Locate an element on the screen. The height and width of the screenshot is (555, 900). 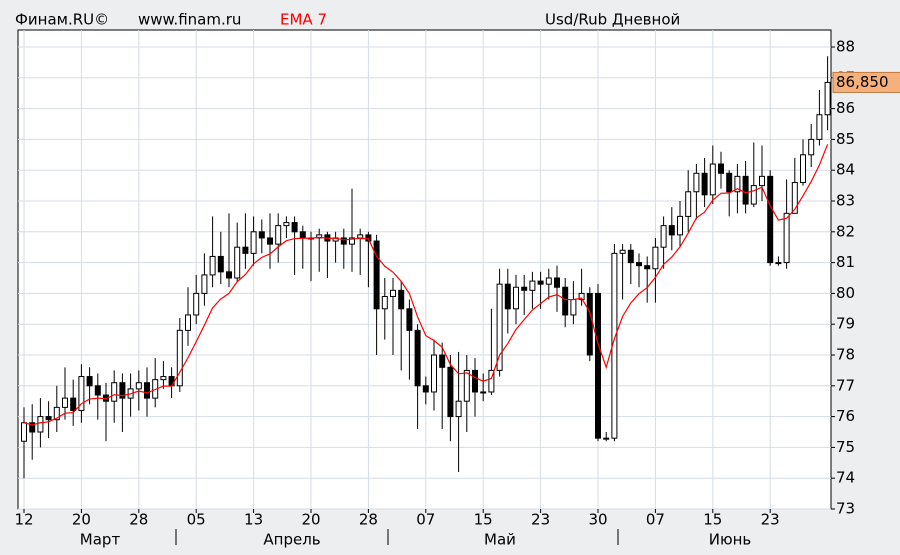
month-label: Март is located at coordinates (100, 540).